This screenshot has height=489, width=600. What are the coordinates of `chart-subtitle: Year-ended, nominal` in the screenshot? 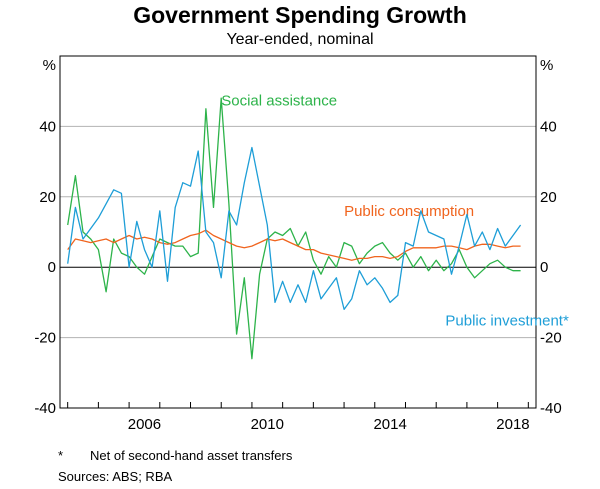 It's located at (300, 39).